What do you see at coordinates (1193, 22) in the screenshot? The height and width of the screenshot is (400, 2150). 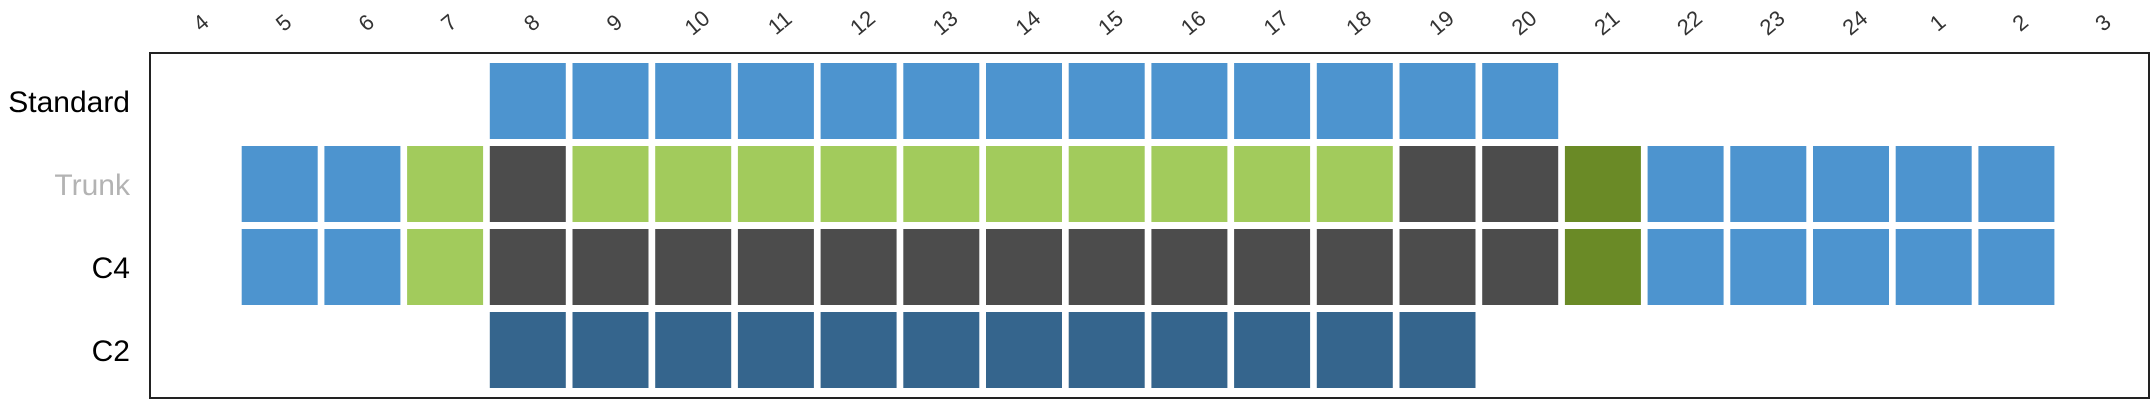 I see `hour-label-16: 16` at bounding box center [1193, 22].